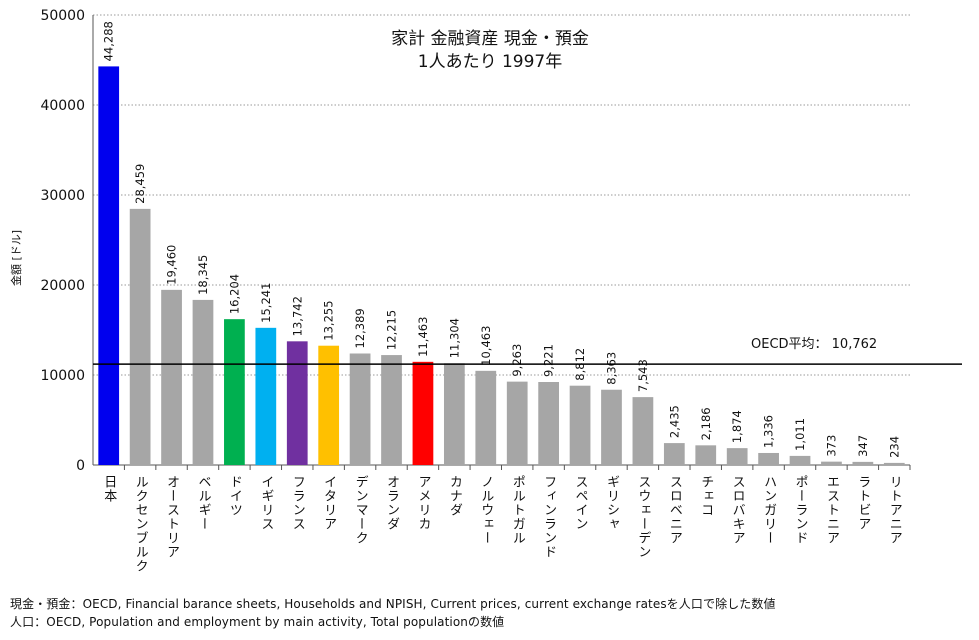 The width and height of the screenshot is (979, 640). What do you see at coordinates (674, 421) in the screenshot?
I see `bar-value-label: 2,435` at bounding box center [674, 421].